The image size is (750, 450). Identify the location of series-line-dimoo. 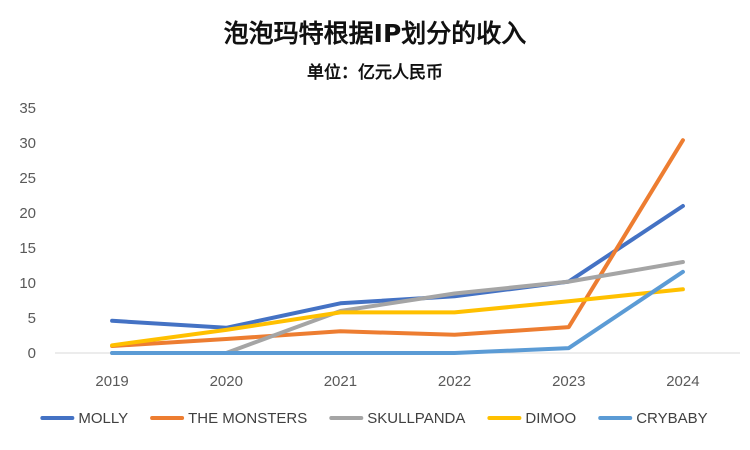
(397, 317).